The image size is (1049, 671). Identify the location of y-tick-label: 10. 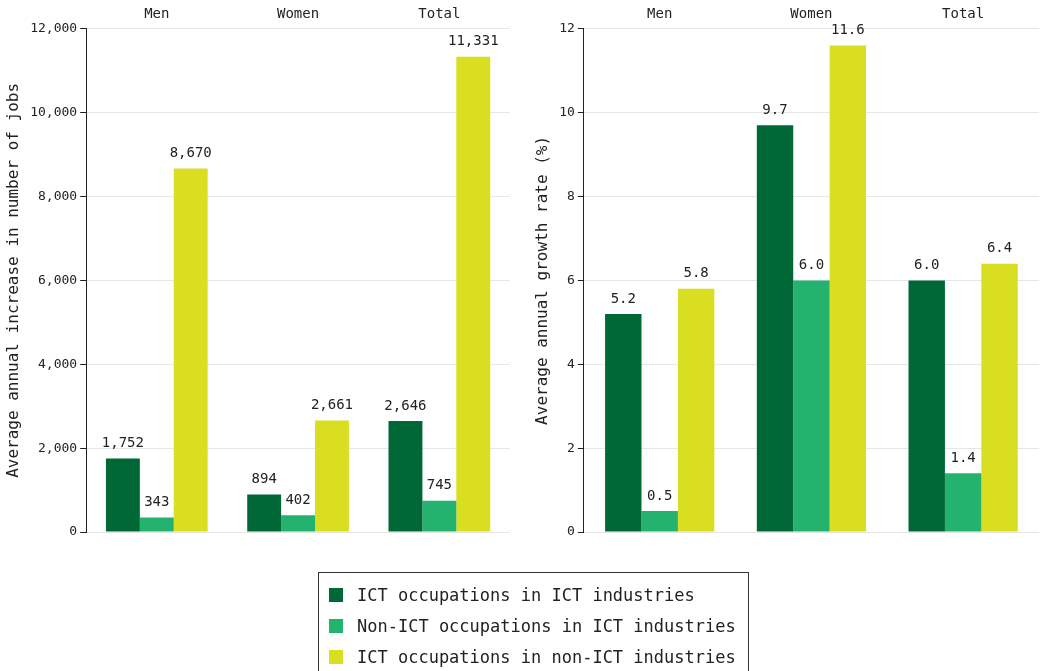
(567, 112).